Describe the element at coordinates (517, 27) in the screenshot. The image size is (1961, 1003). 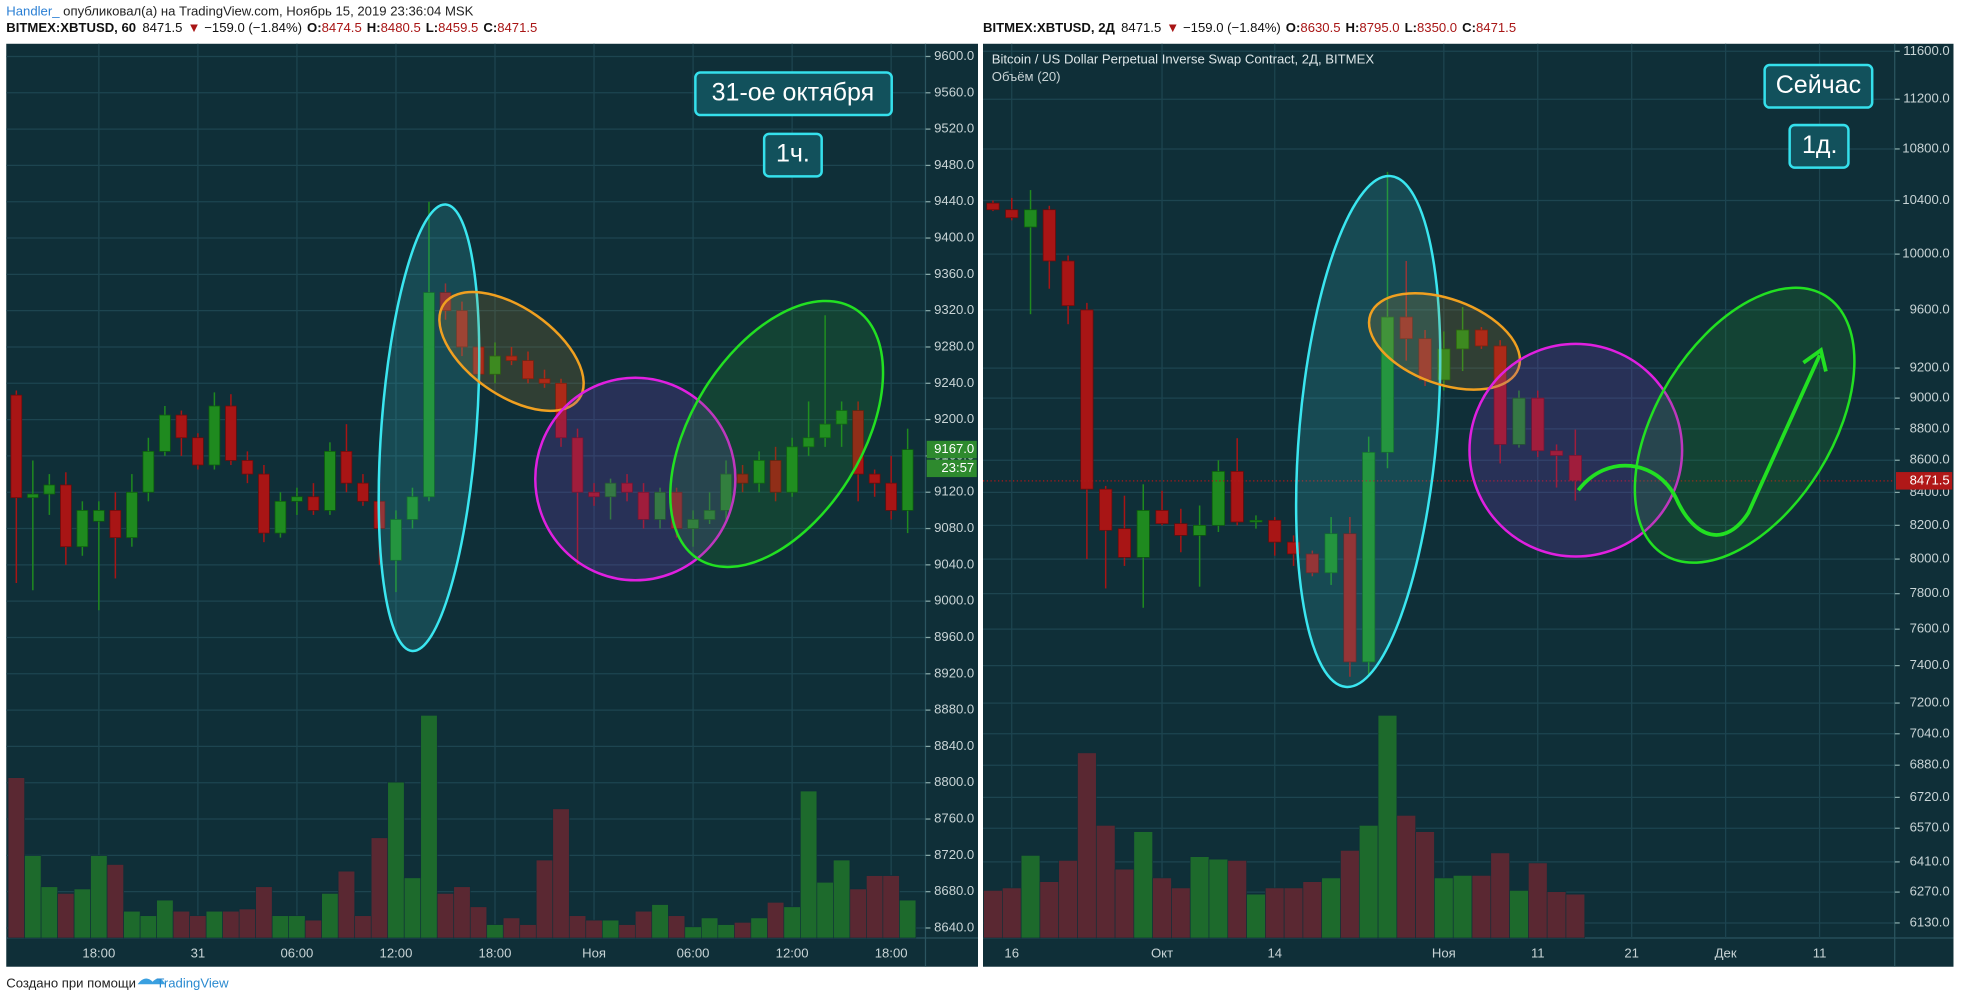
I see `ohlc-value: 8471.5` at that location.